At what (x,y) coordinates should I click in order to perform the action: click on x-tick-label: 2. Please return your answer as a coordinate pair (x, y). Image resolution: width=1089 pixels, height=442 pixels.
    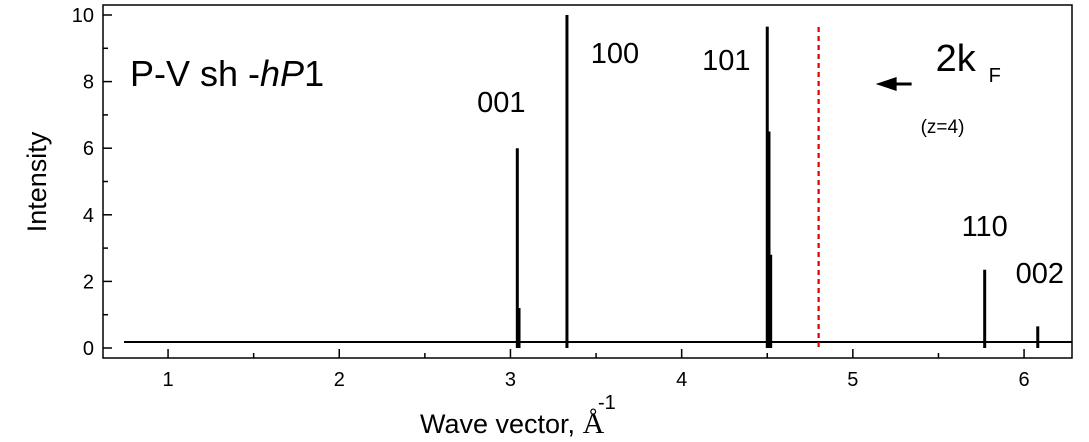
    Looking at the image, I should click on (339, 380).